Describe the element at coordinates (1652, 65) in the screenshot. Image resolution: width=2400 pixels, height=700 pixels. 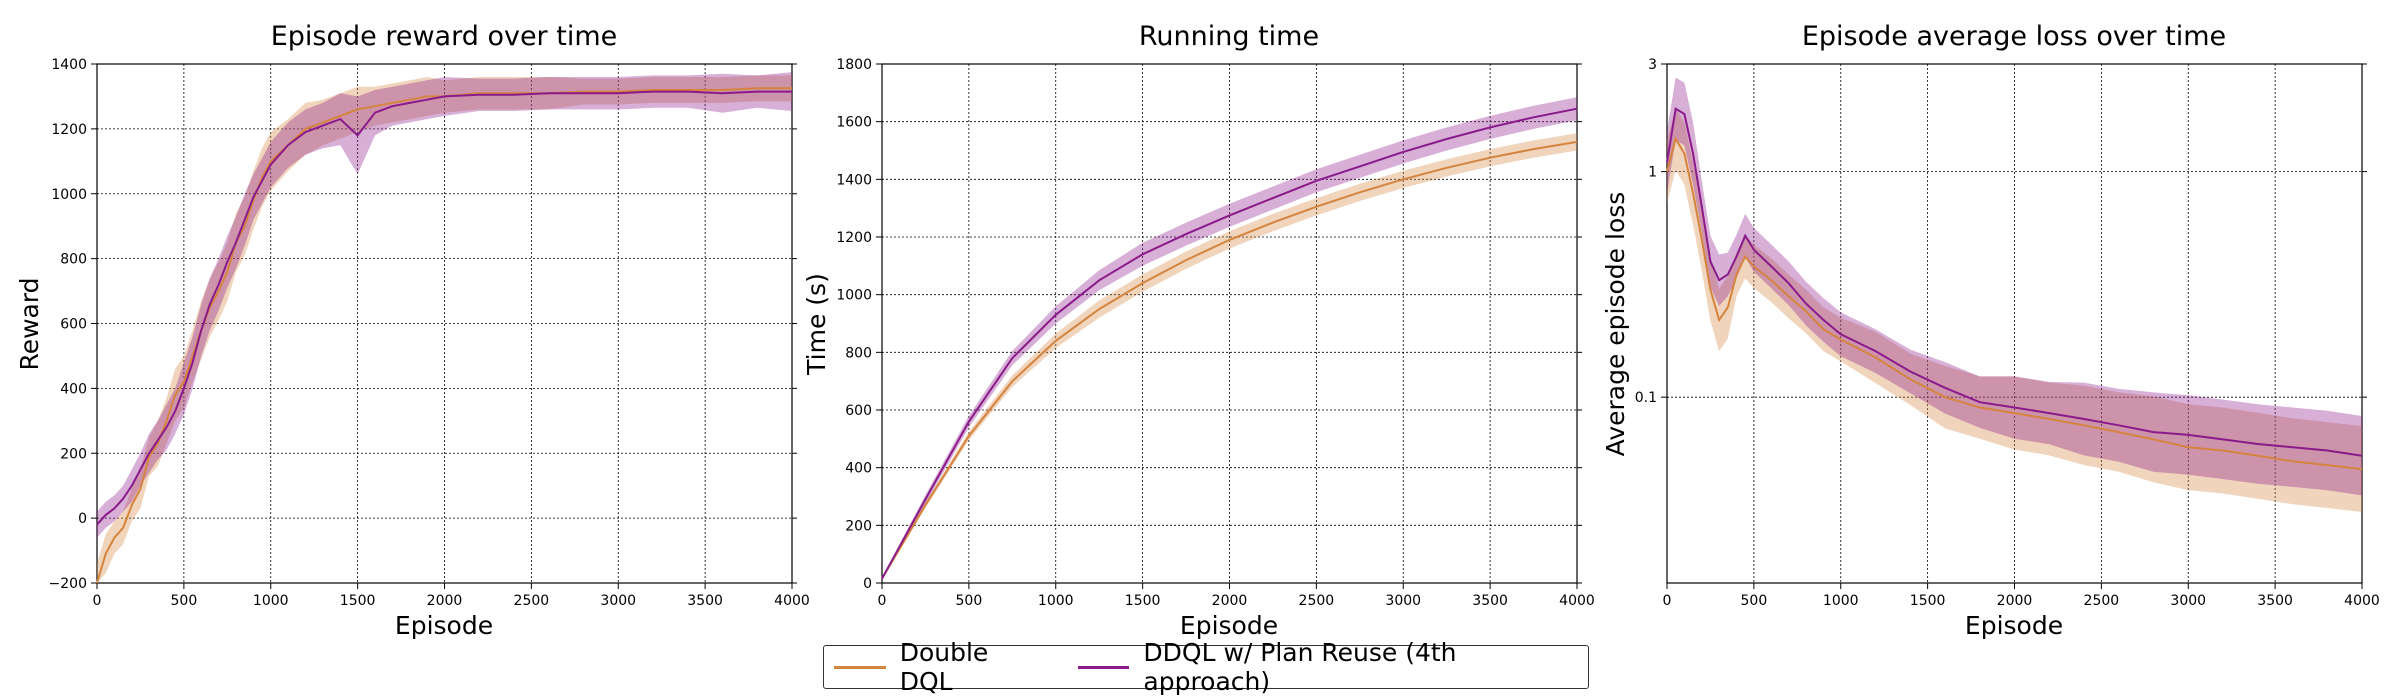
I see `y-tick-label: 3` at that location.